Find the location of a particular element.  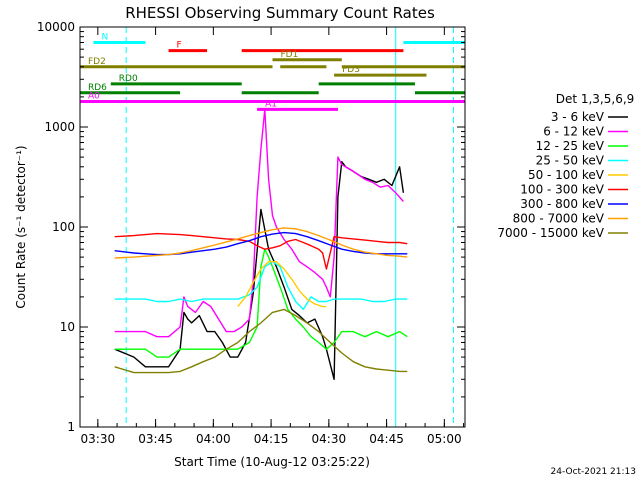

flag-a0-label: A0 is located at coordinates (94, 96).